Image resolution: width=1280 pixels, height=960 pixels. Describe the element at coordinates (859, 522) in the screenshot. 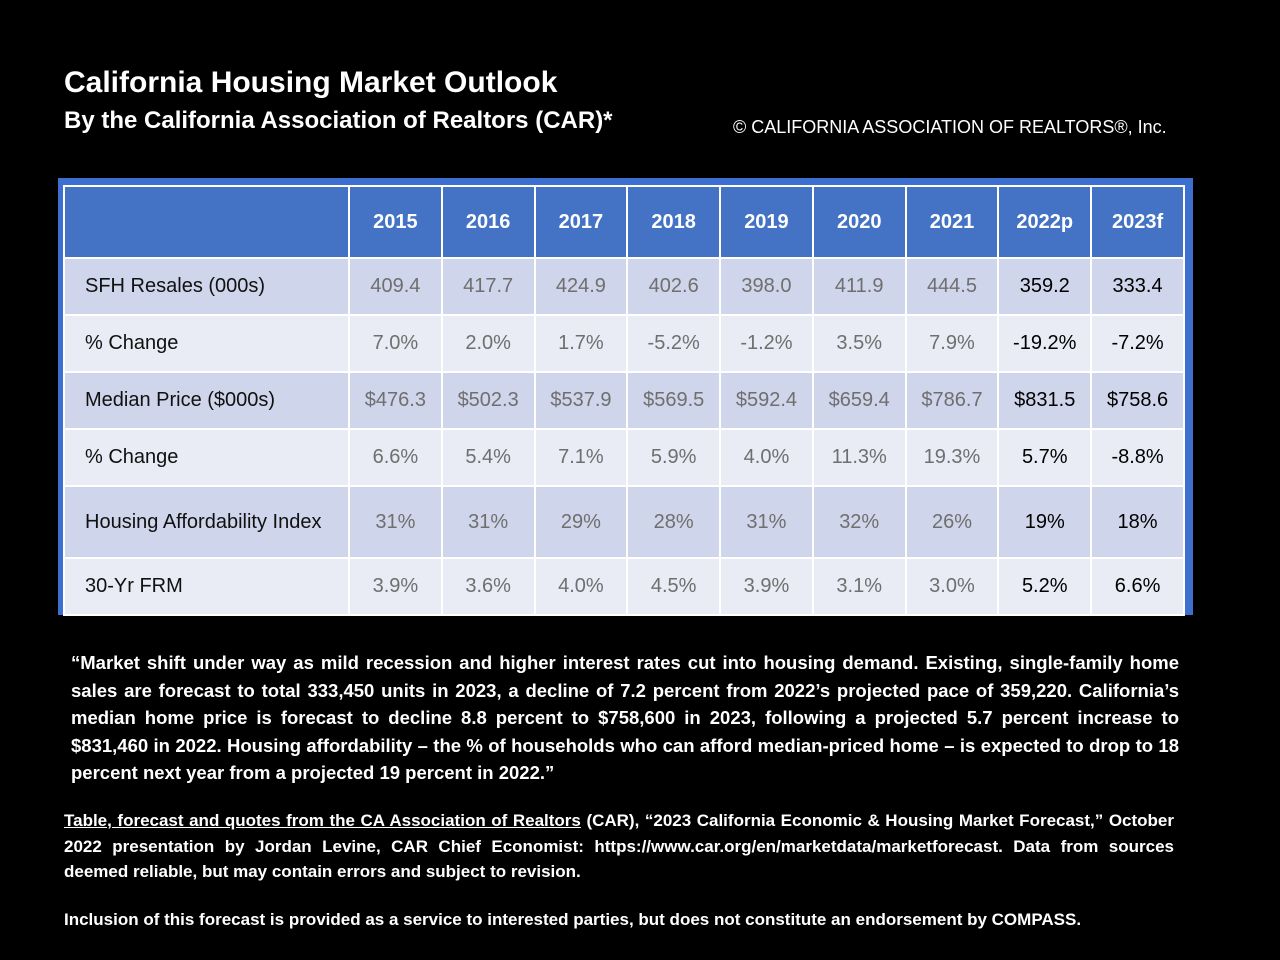

I see `table-cell: 32%` at that location.